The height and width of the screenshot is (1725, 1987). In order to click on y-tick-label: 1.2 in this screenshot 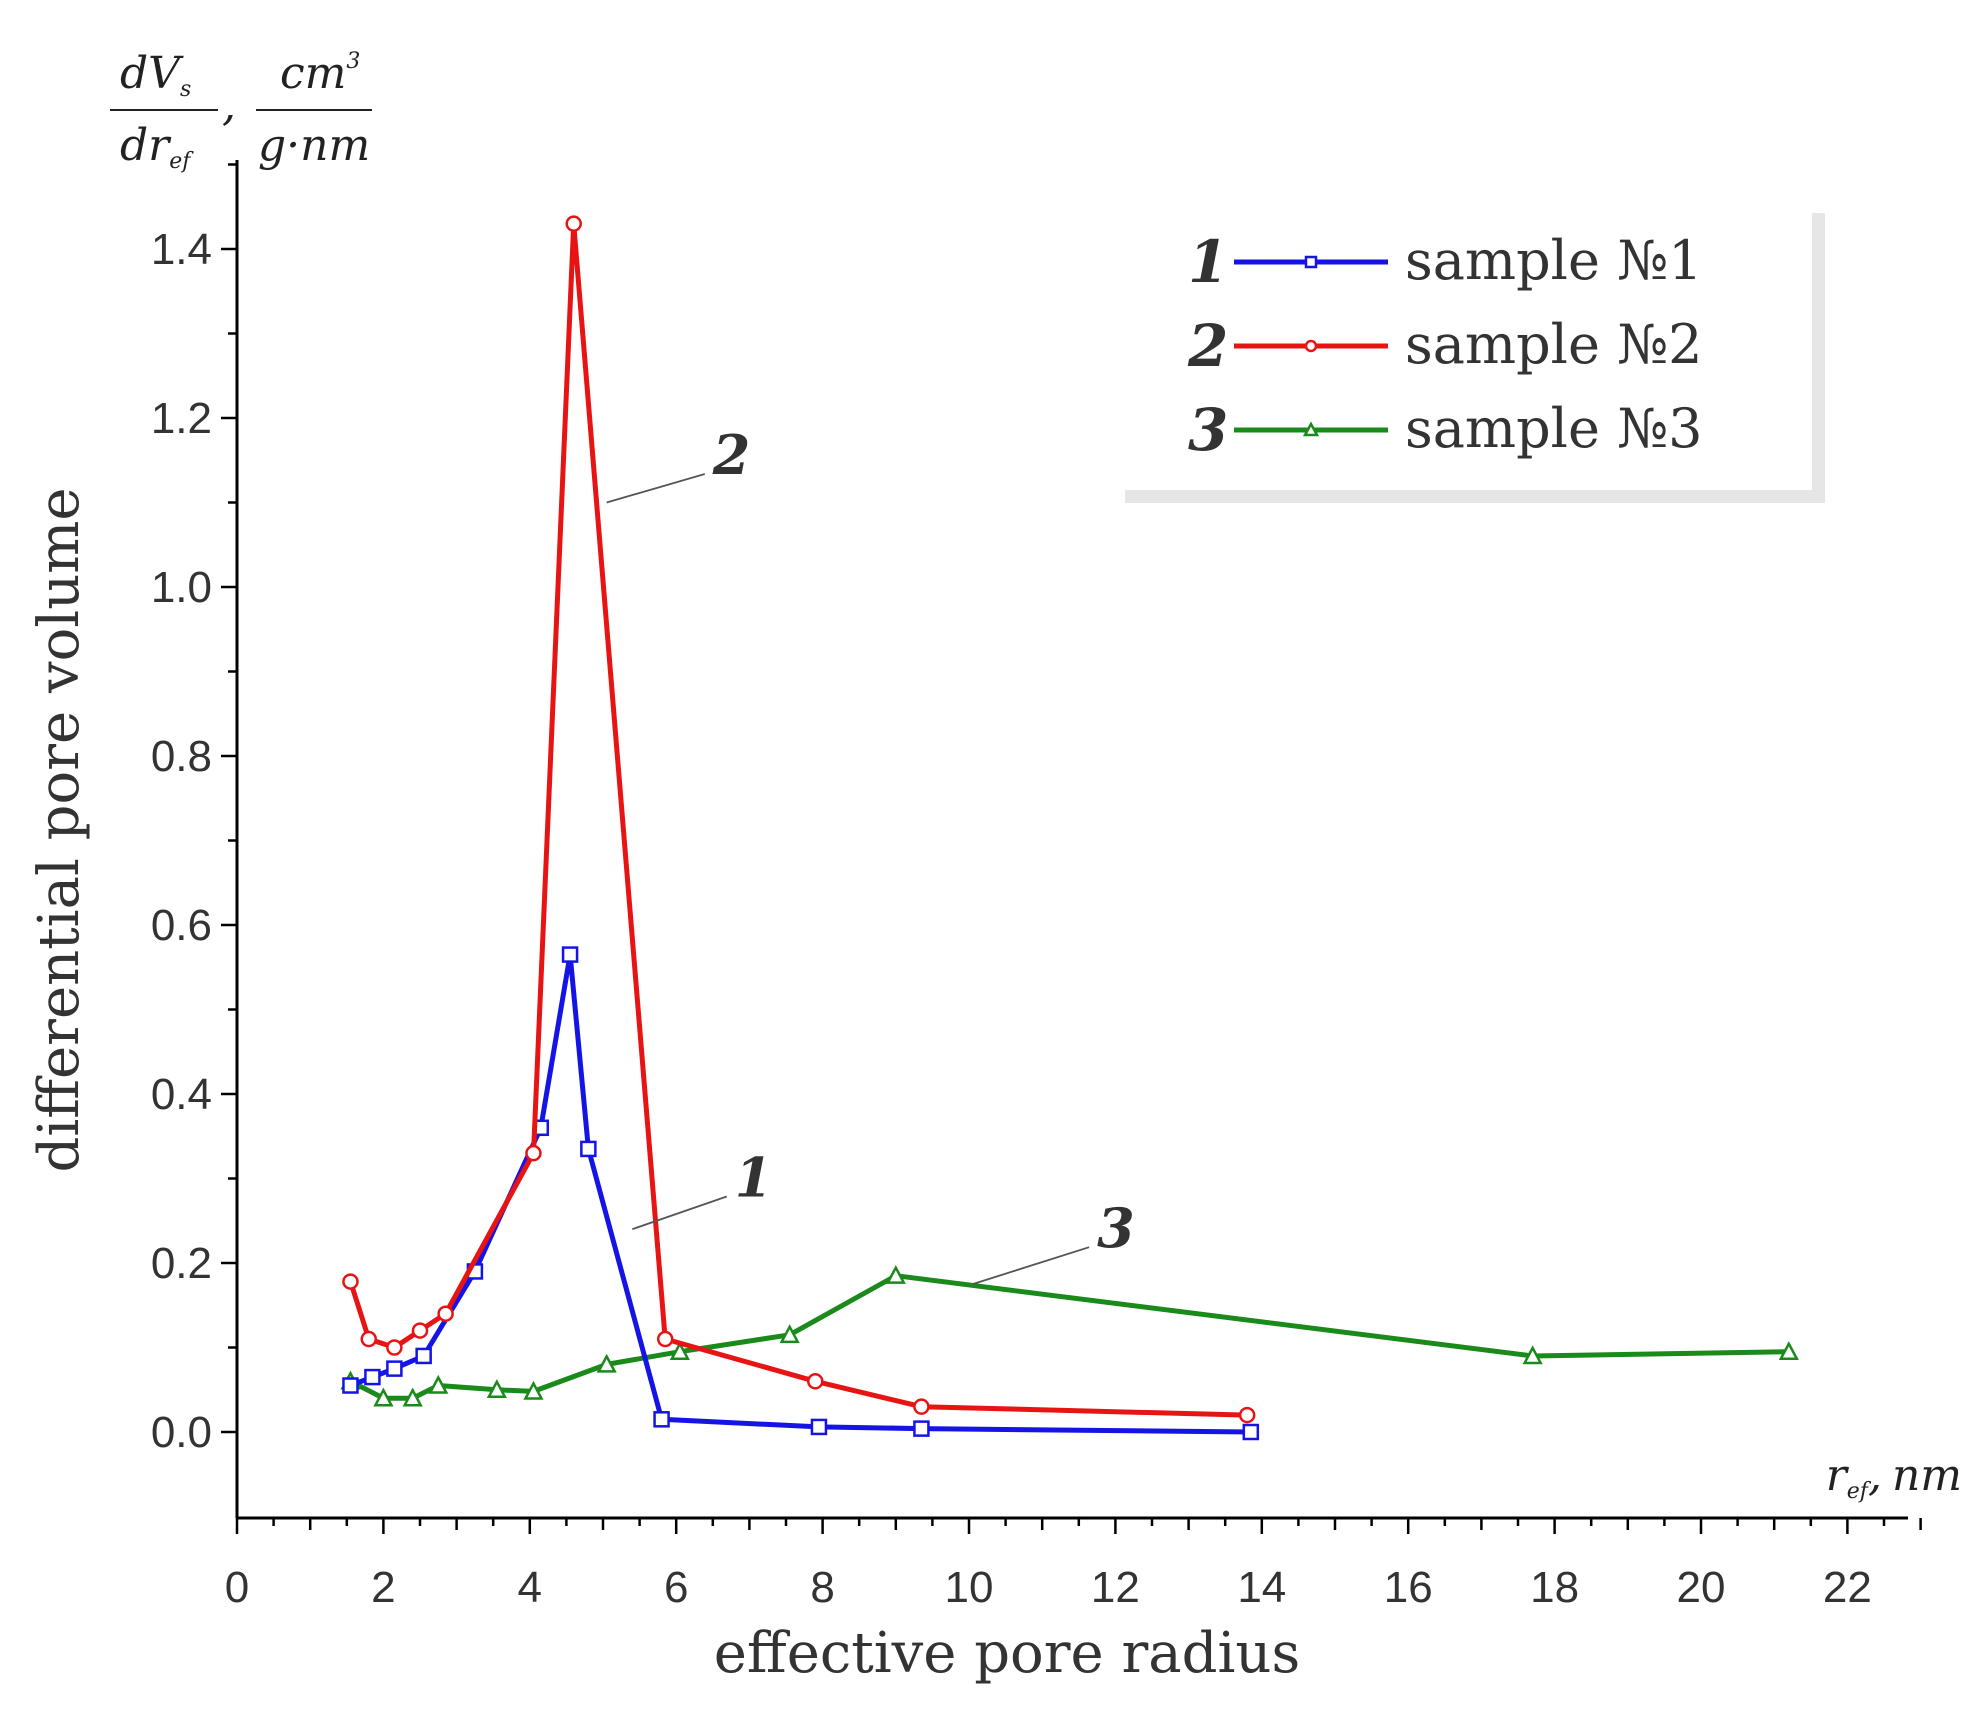, I will do `click(181, 418)`.